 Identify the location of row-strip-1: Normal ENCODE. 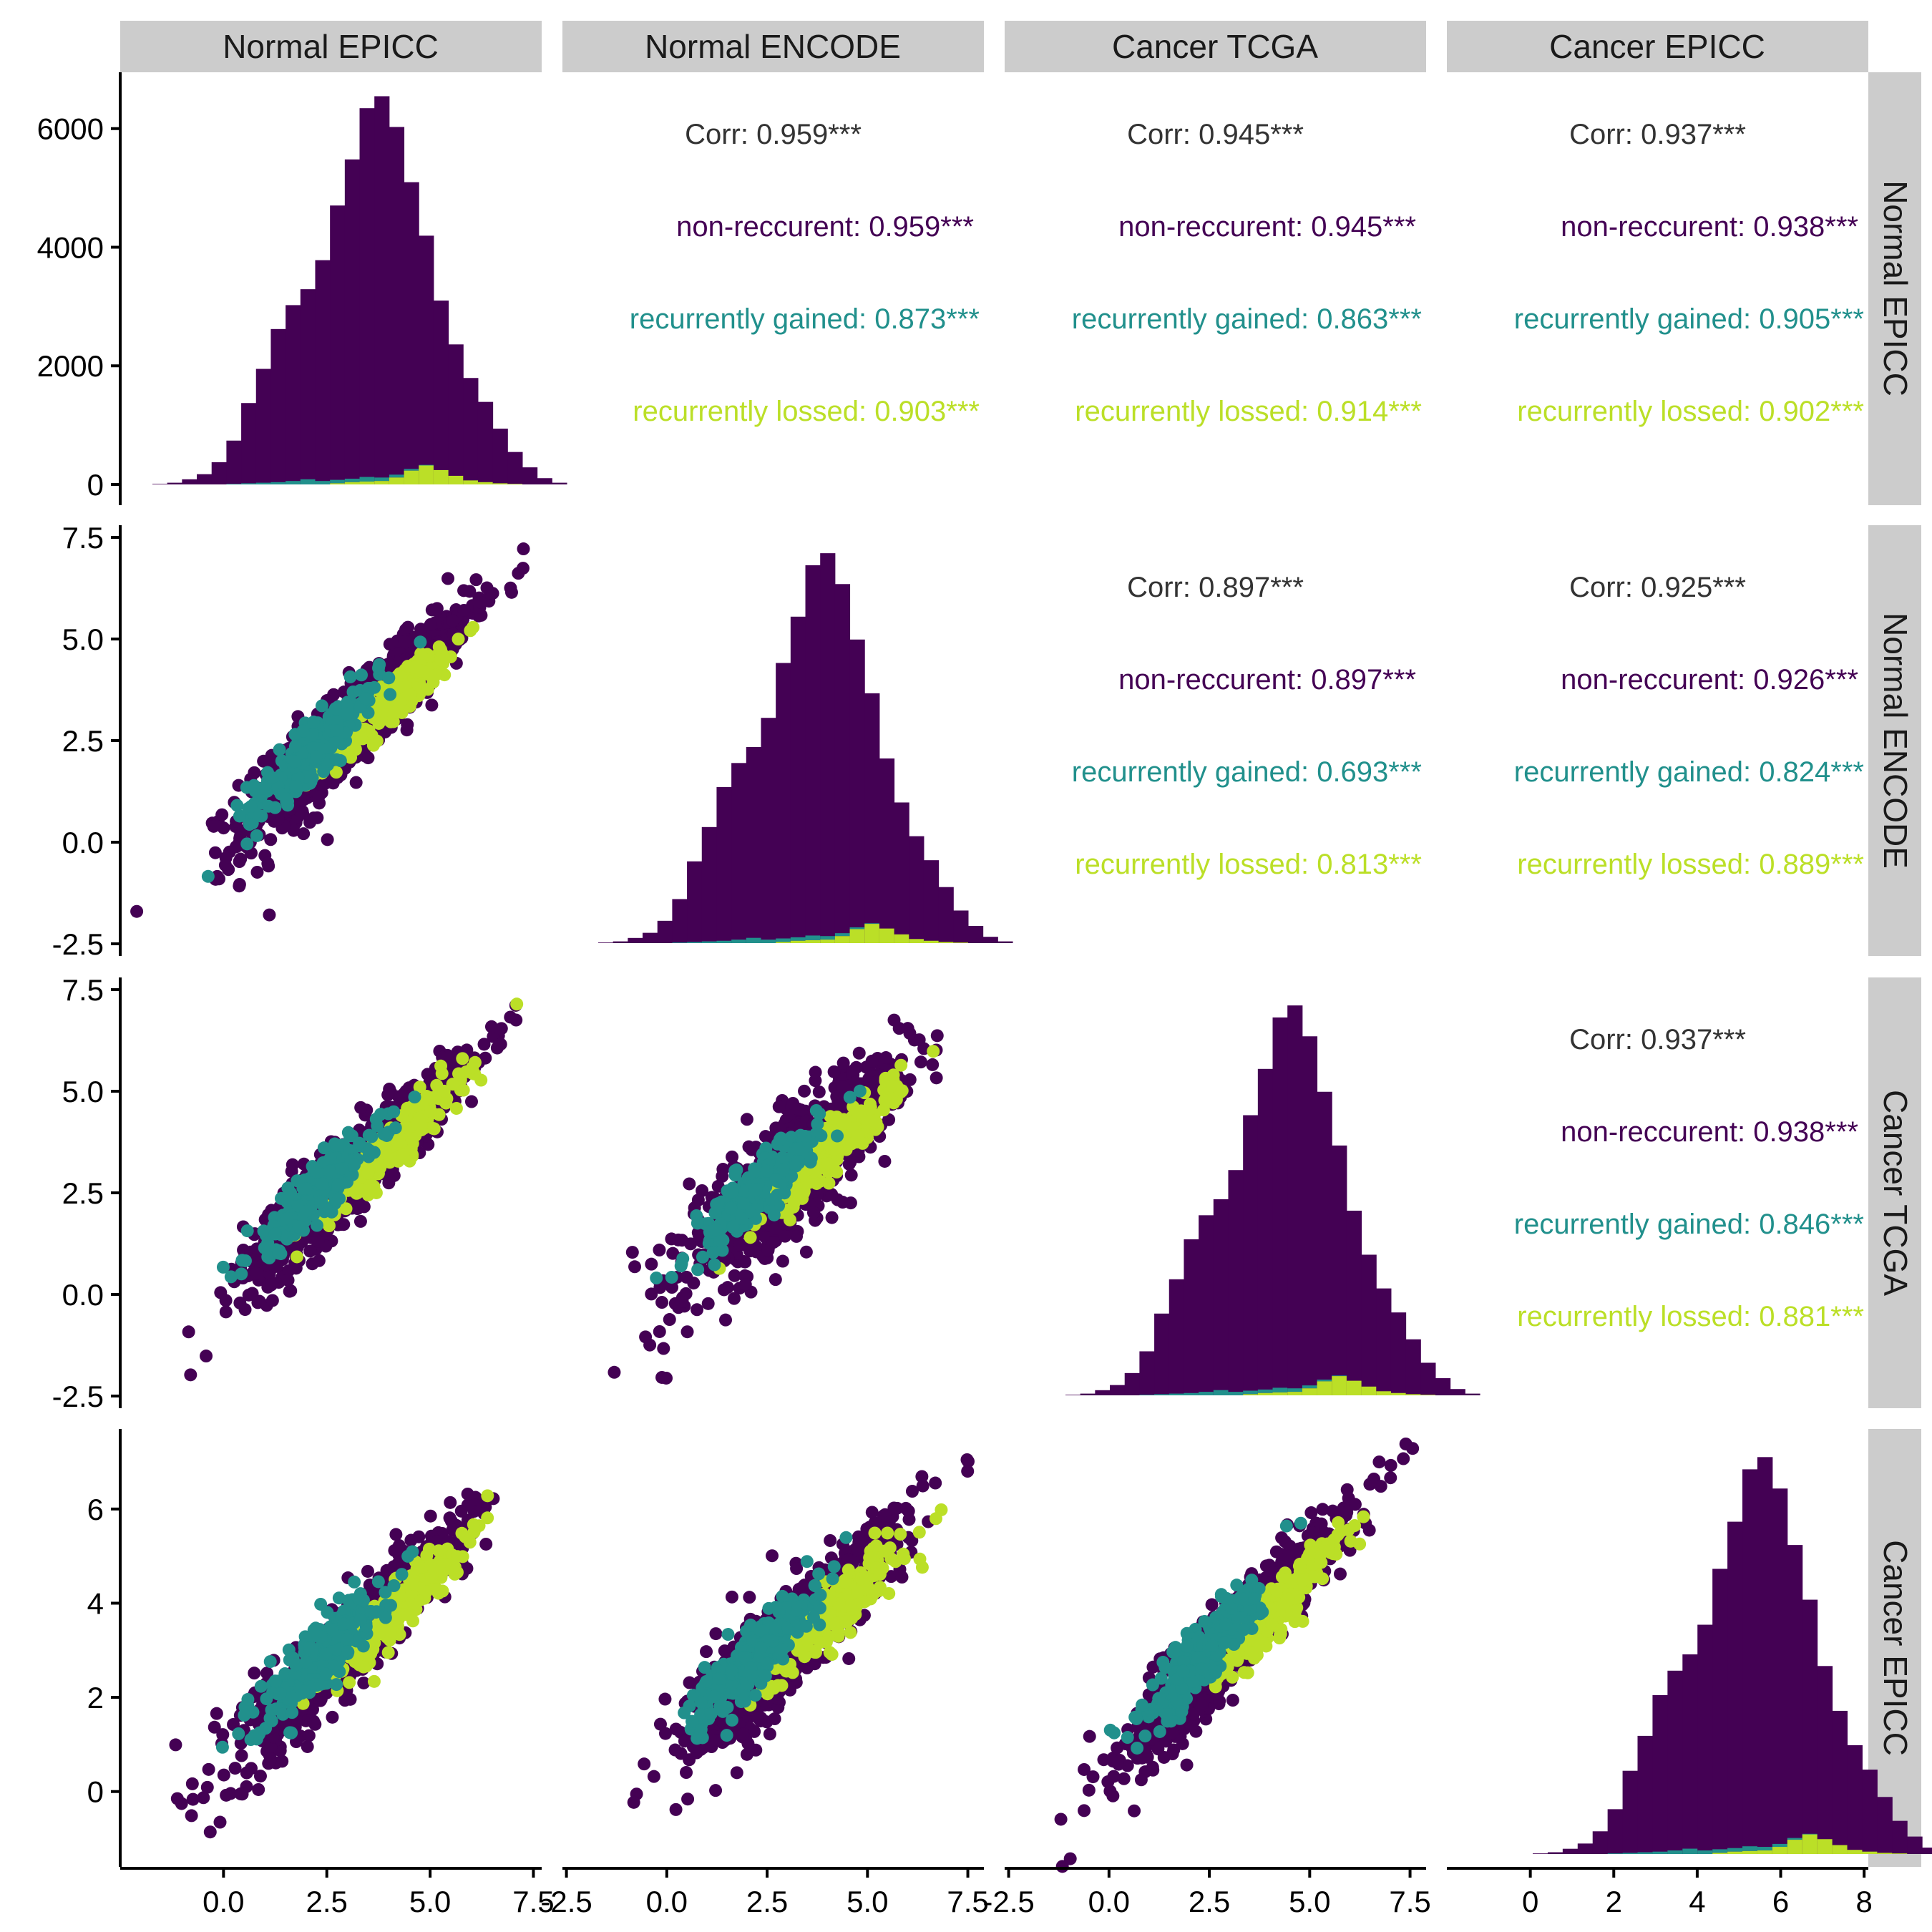
(1894, 740).